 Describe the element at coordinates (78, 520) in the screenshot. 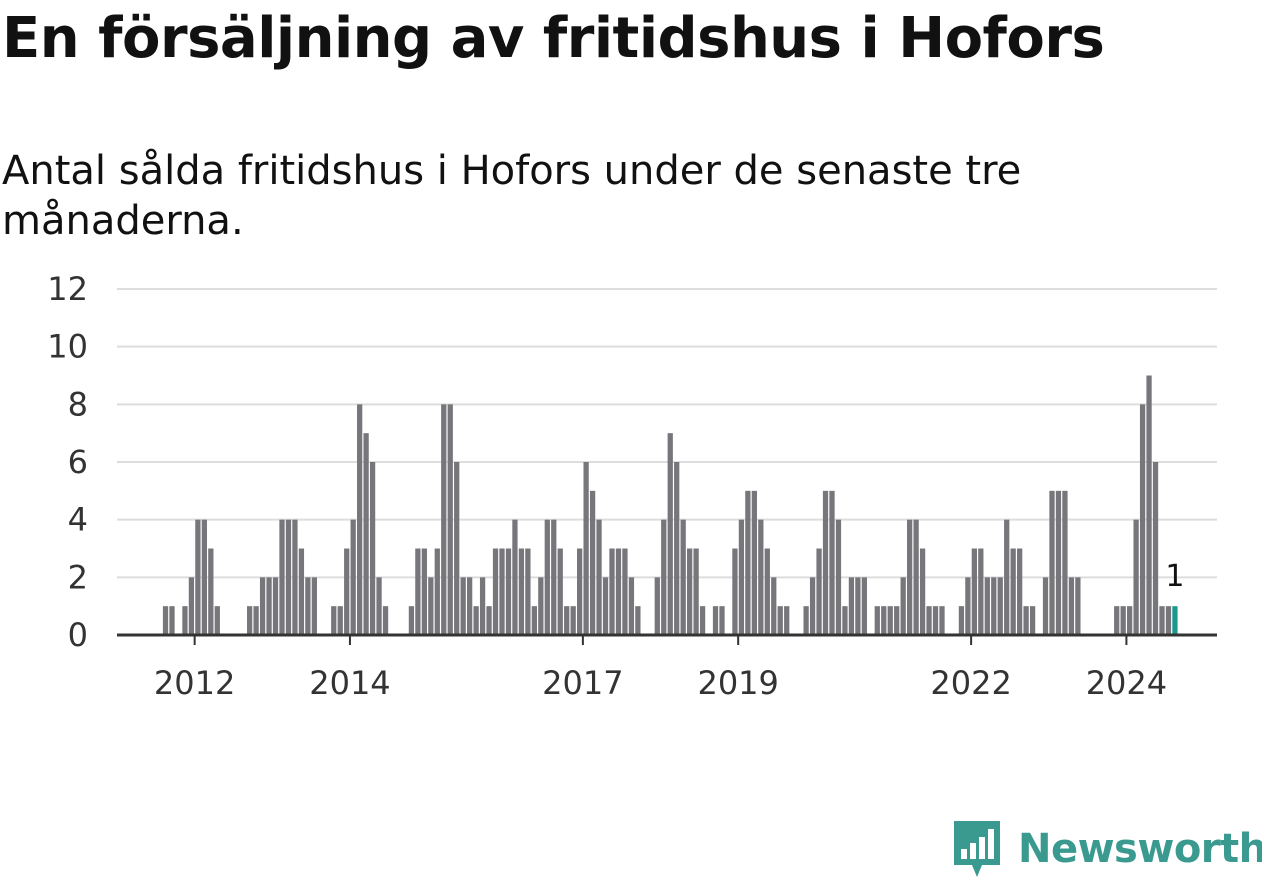

I see `y-tick-label: 4` at that location.